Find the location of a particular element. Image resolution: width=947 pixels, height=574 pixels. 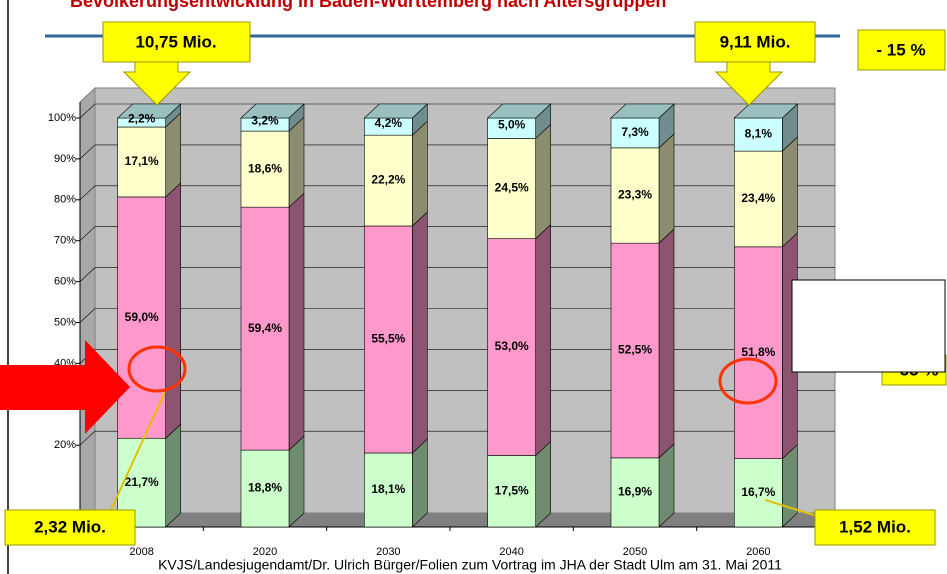

annotation: 2,32 Mio. is located at coordinates (70, 526).